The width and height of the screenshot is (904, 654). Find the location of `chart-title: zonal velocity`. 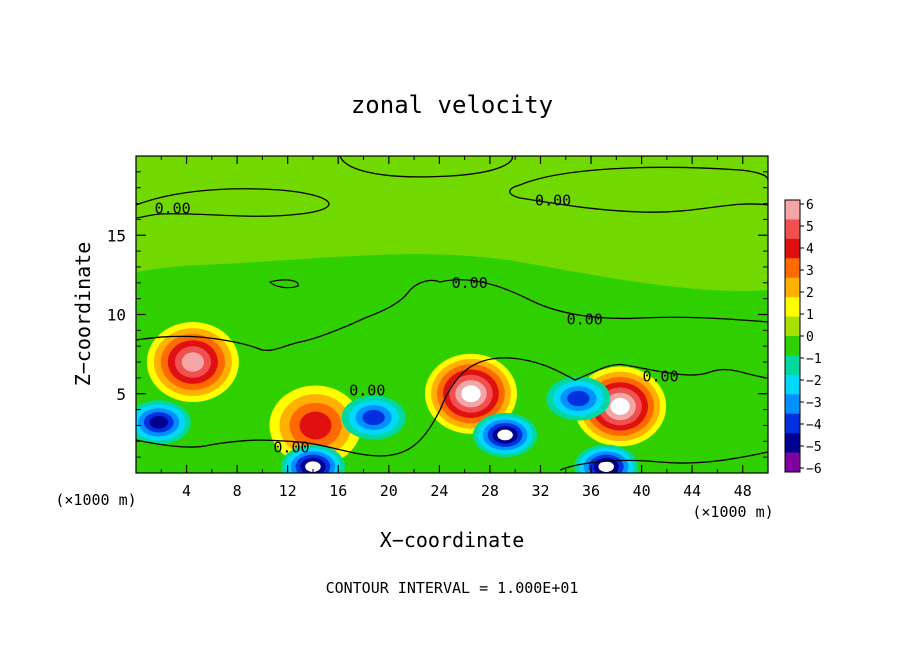

chart-title: zonal velocity is located at coordinates (452, 105).